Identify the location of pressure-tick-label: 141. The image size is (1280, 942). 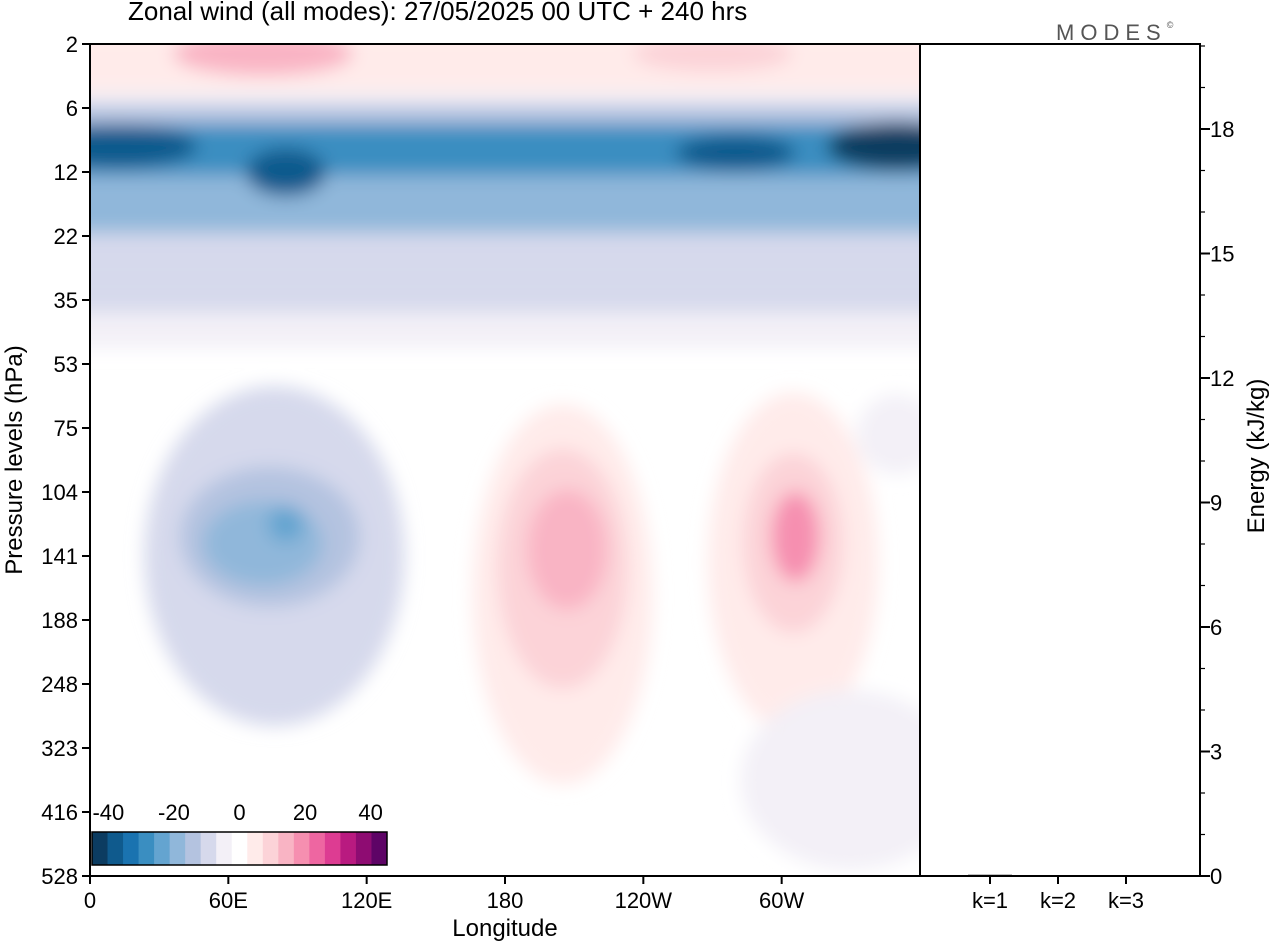
(59, 556).